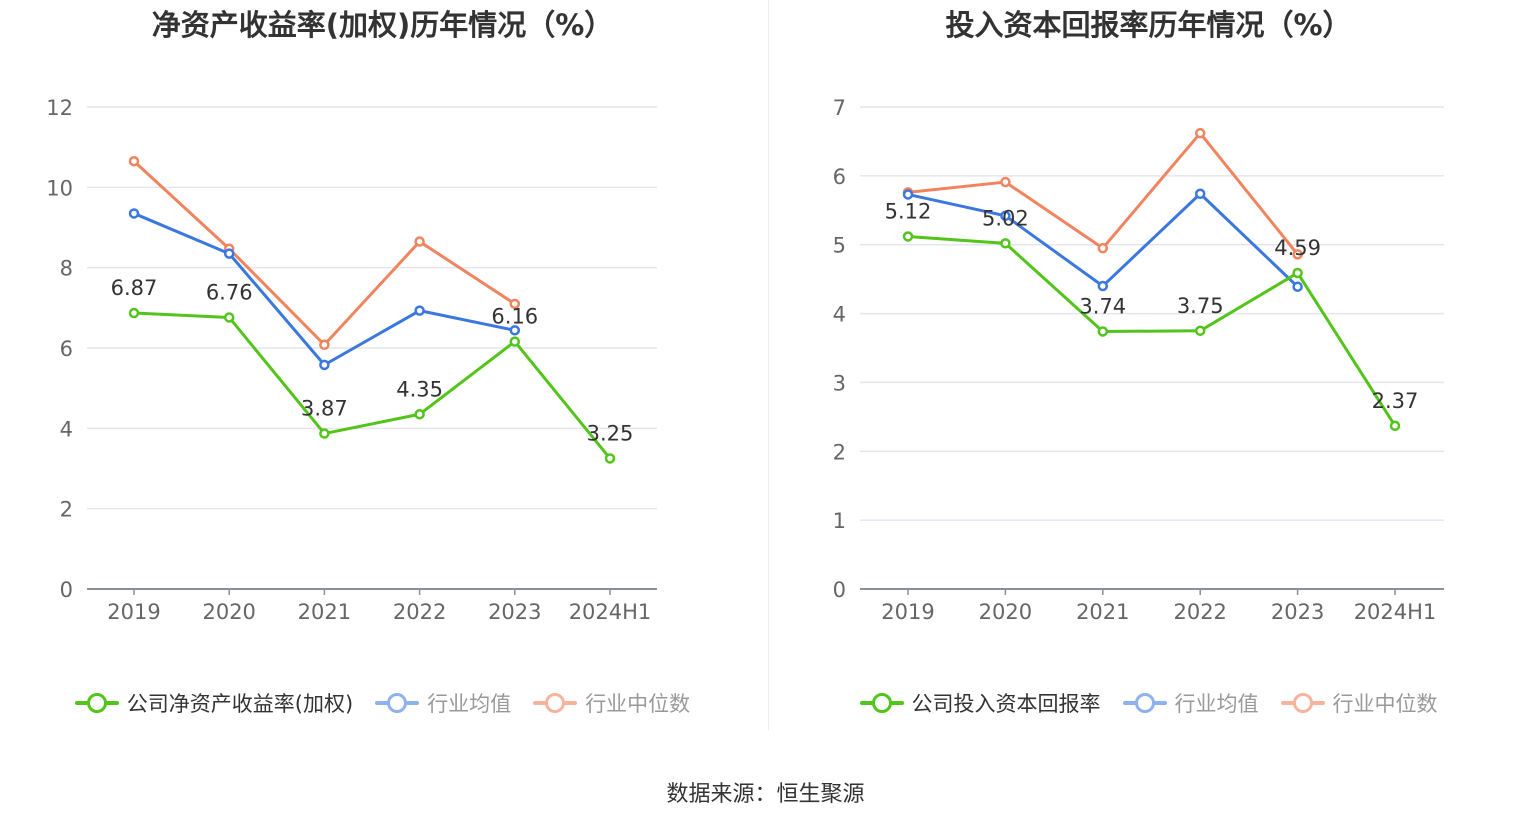 The image size is (1531, 826). I want to click on y-tick-label: 5, so click(839, 246).